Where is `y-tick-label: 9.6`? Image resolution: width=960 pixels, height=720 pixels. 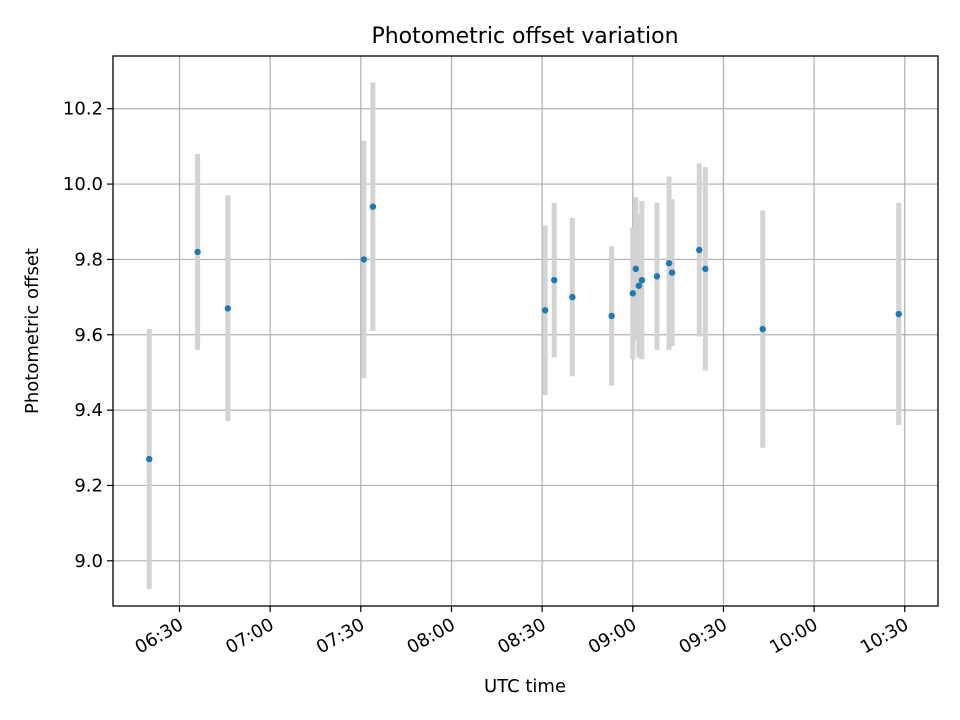
y-tick-label: 9.6 is located at coordinates (88, 335).